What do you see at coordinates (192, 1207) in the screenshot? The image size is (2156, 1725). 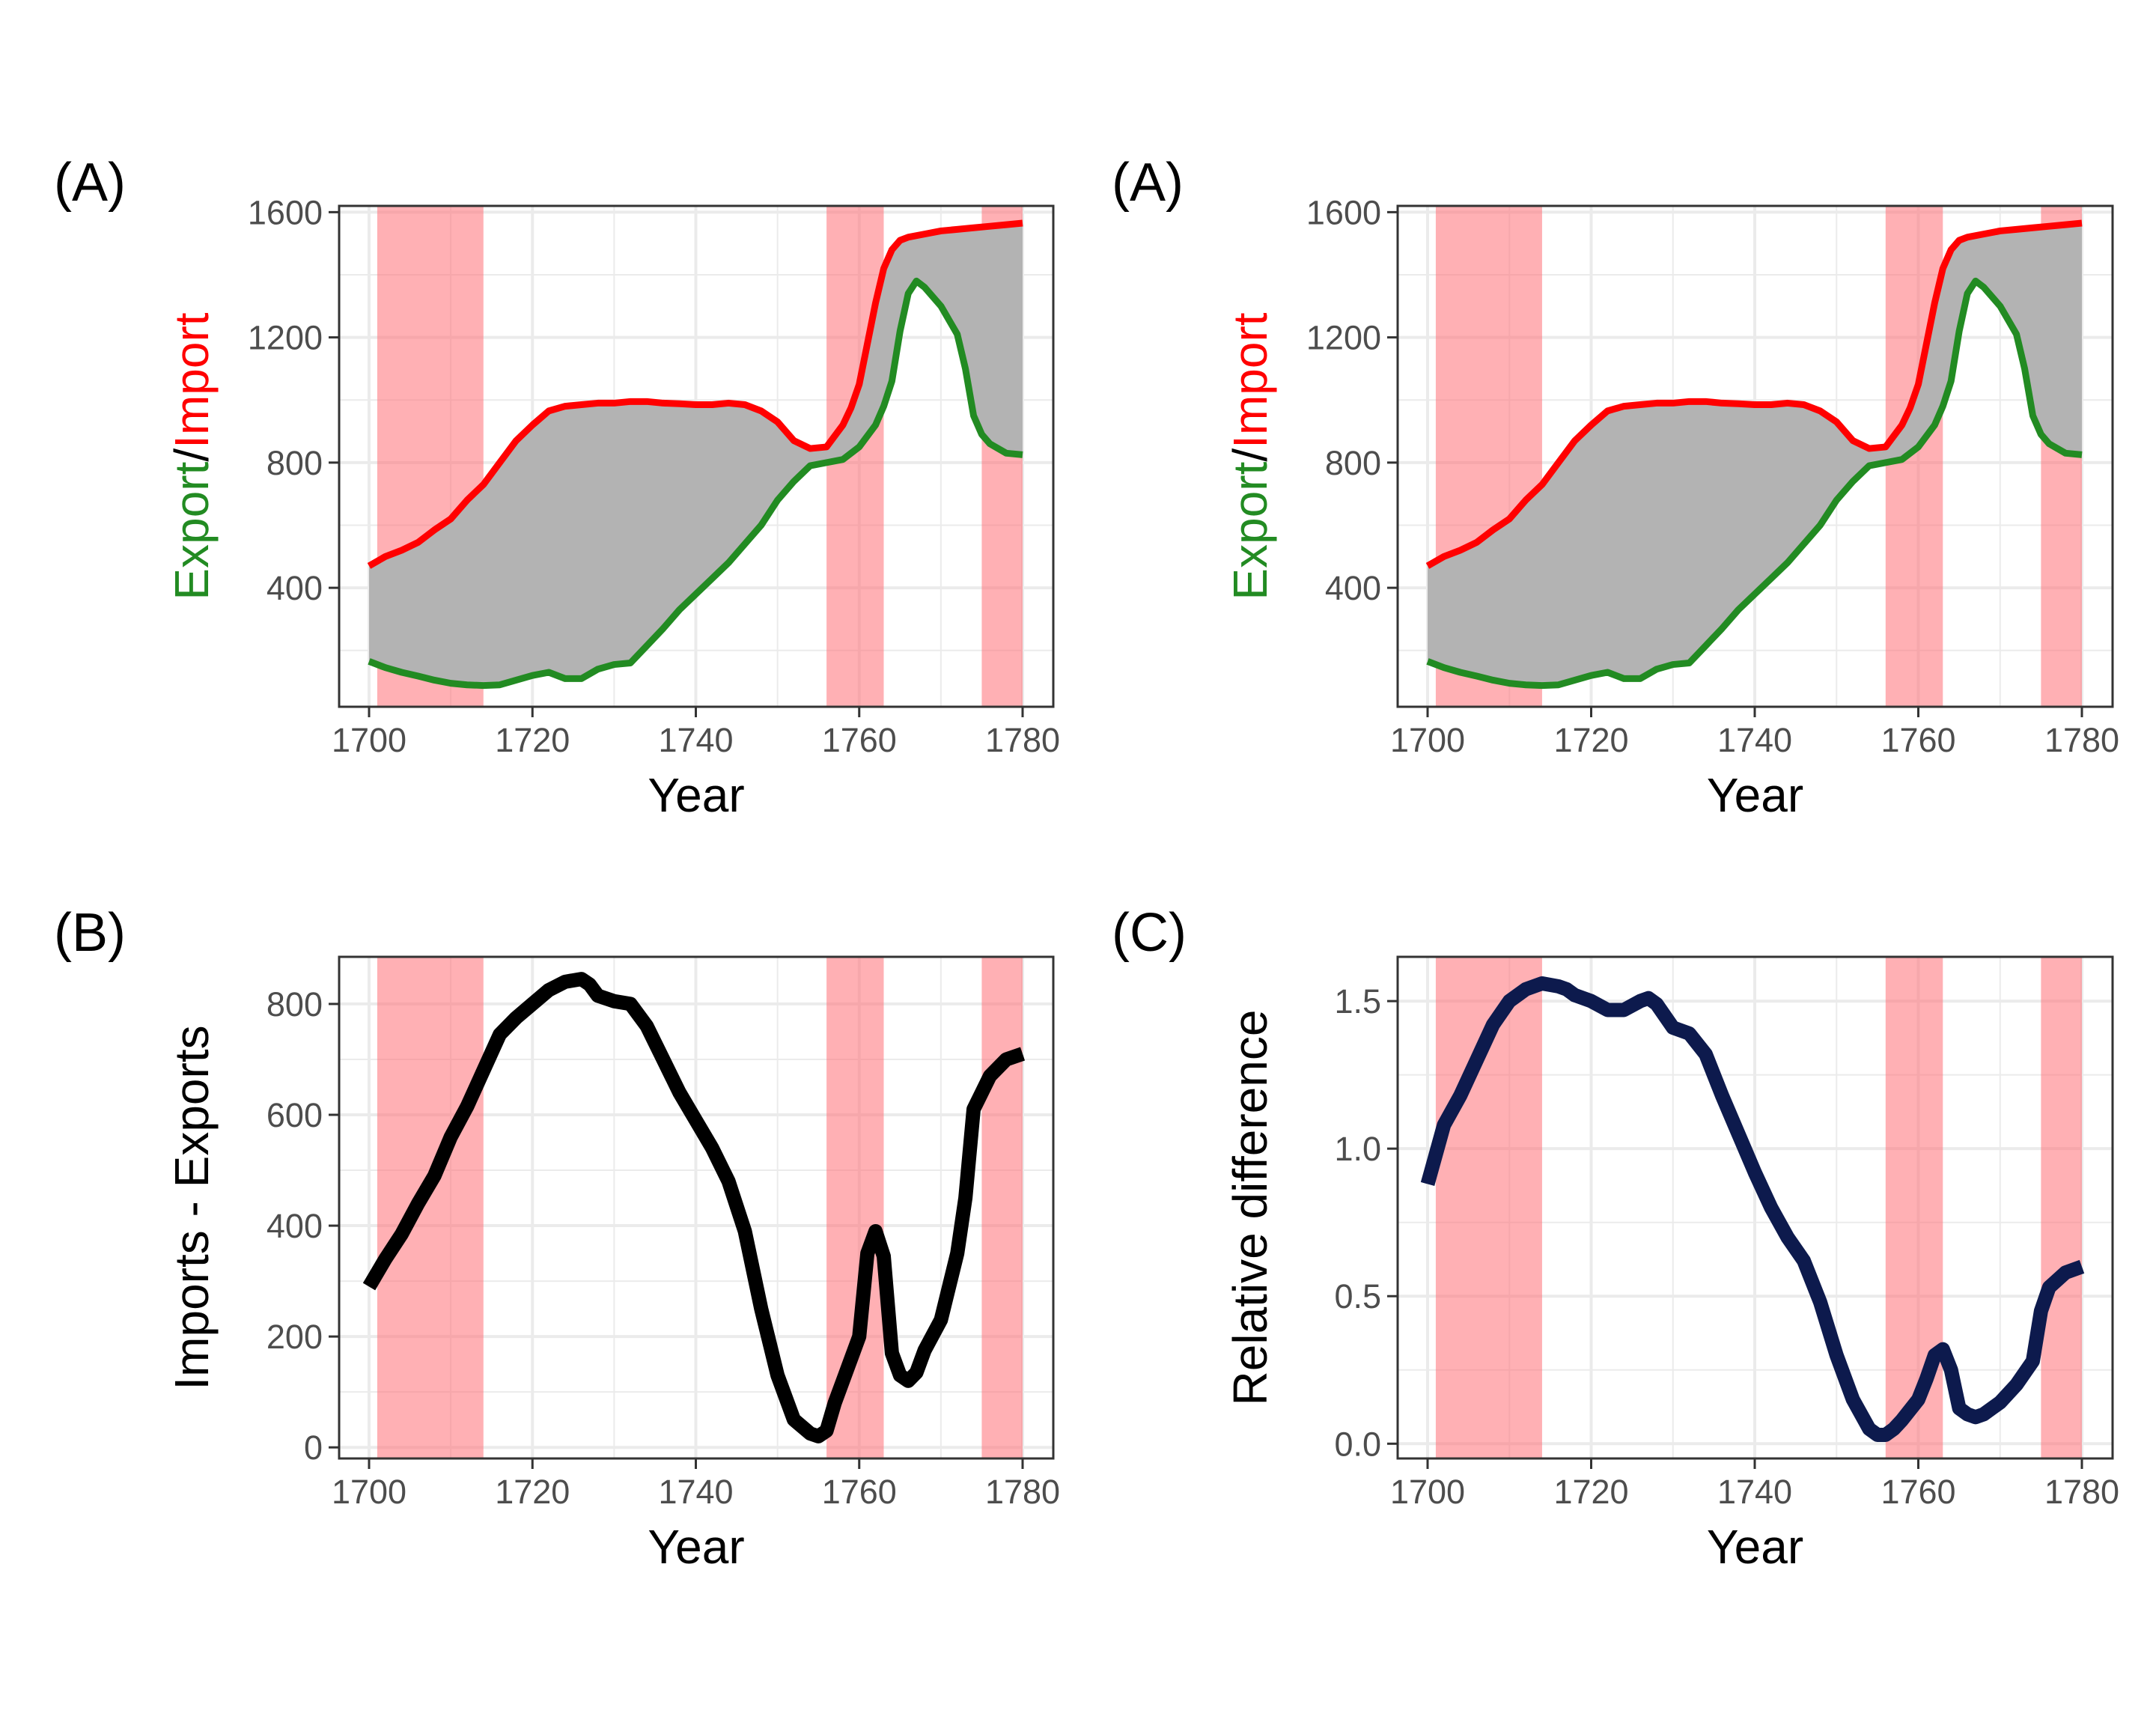 I see `y-axis-title: Imports - Exports` at bounding box center [192, 1207].